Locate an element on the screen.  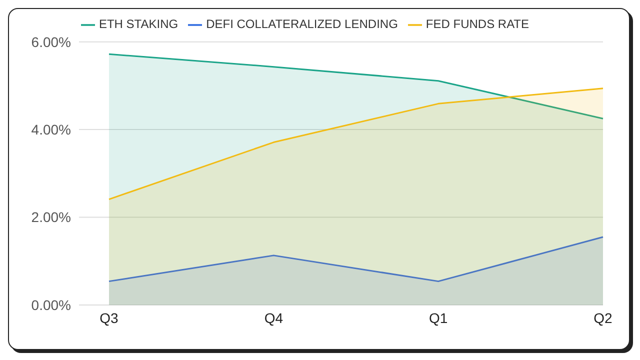
y-tick-label: 2.00% is located at coordinates (51, 217).